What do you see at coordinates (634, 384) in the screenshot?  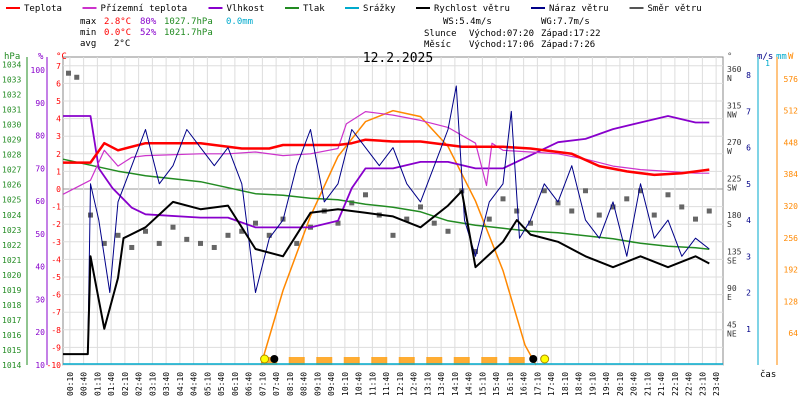 I see `time-tick-label: 20:40` at bounding box center [634, 384].